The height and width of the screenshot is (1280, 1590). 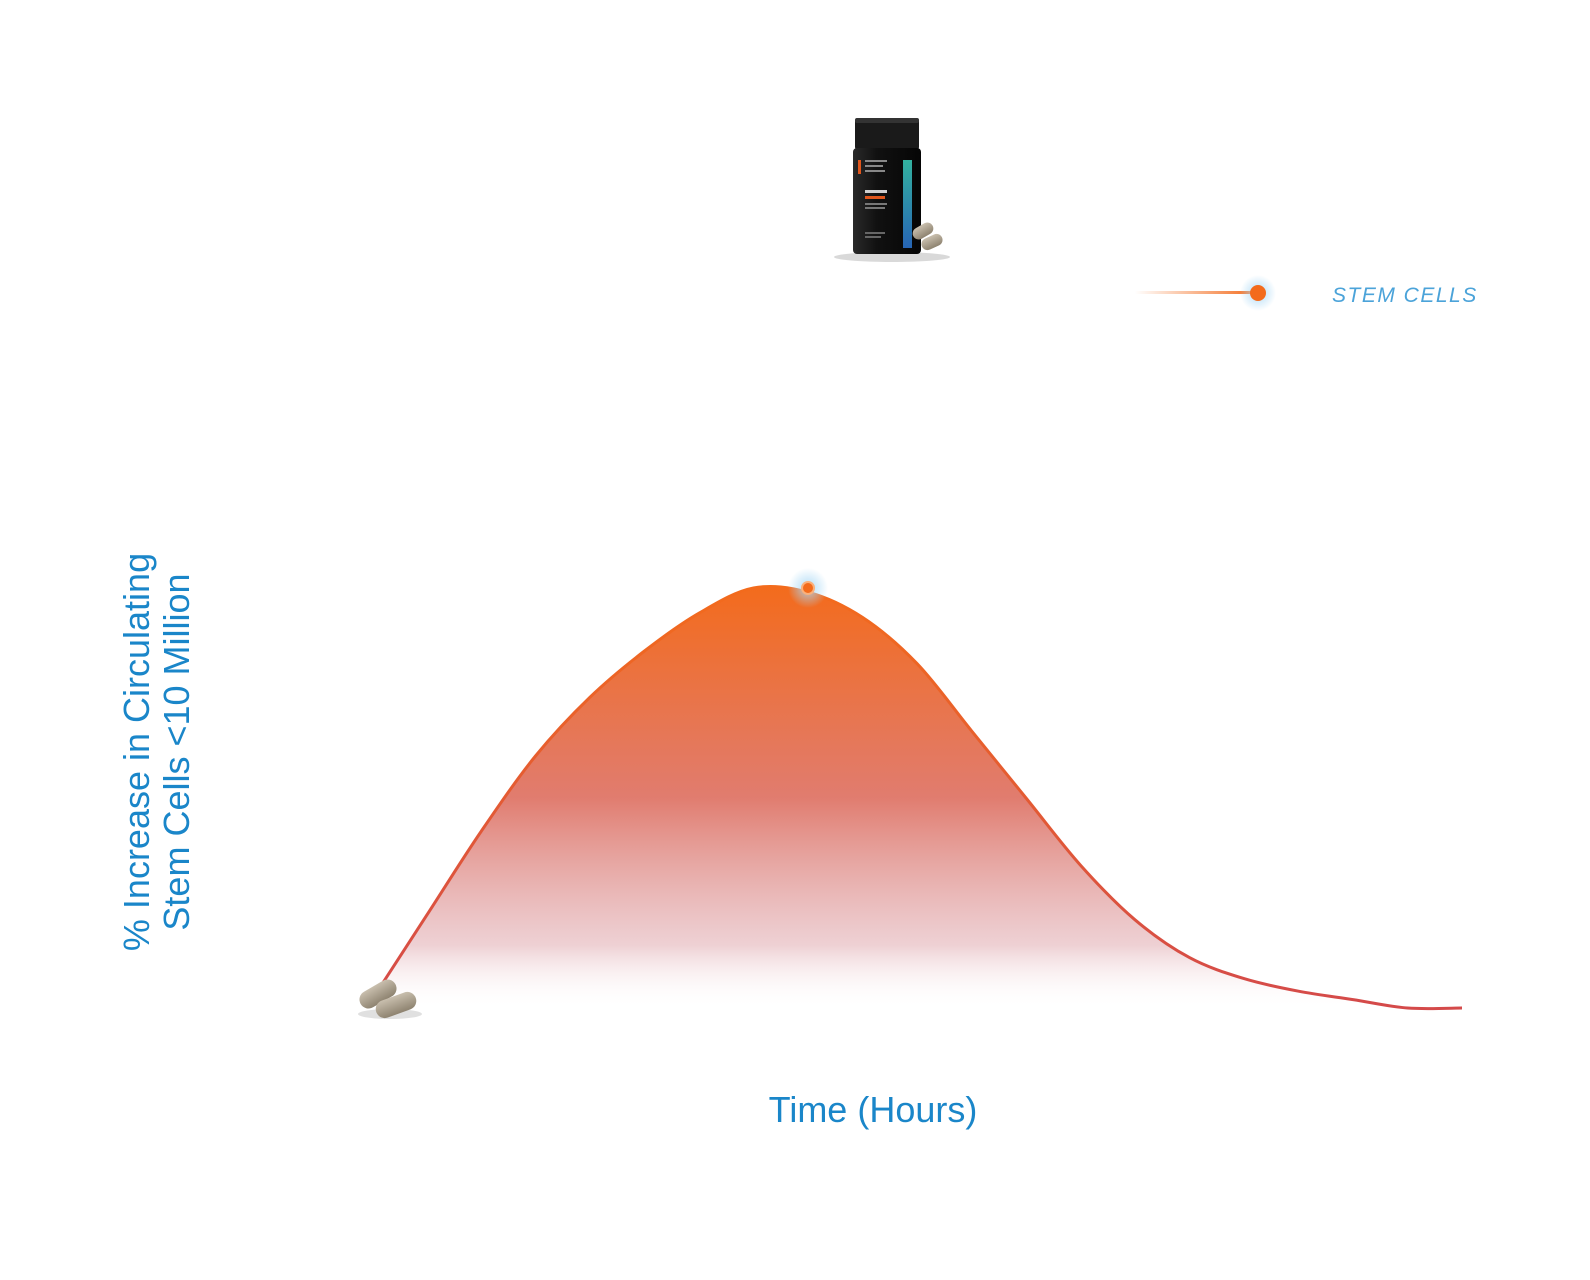 I want to click on peak-marker, so click(x=808, y=588).